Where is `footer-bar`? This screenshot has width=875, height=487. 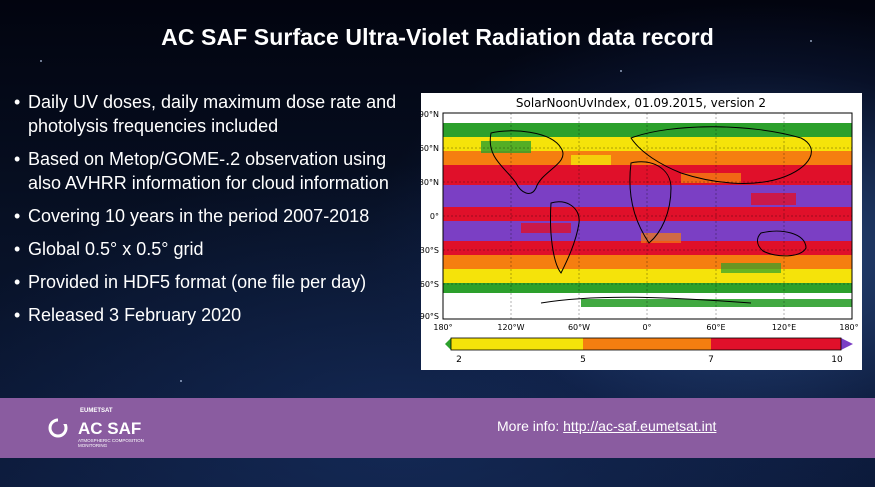
footer-bar is located at coordinates (437, 428).